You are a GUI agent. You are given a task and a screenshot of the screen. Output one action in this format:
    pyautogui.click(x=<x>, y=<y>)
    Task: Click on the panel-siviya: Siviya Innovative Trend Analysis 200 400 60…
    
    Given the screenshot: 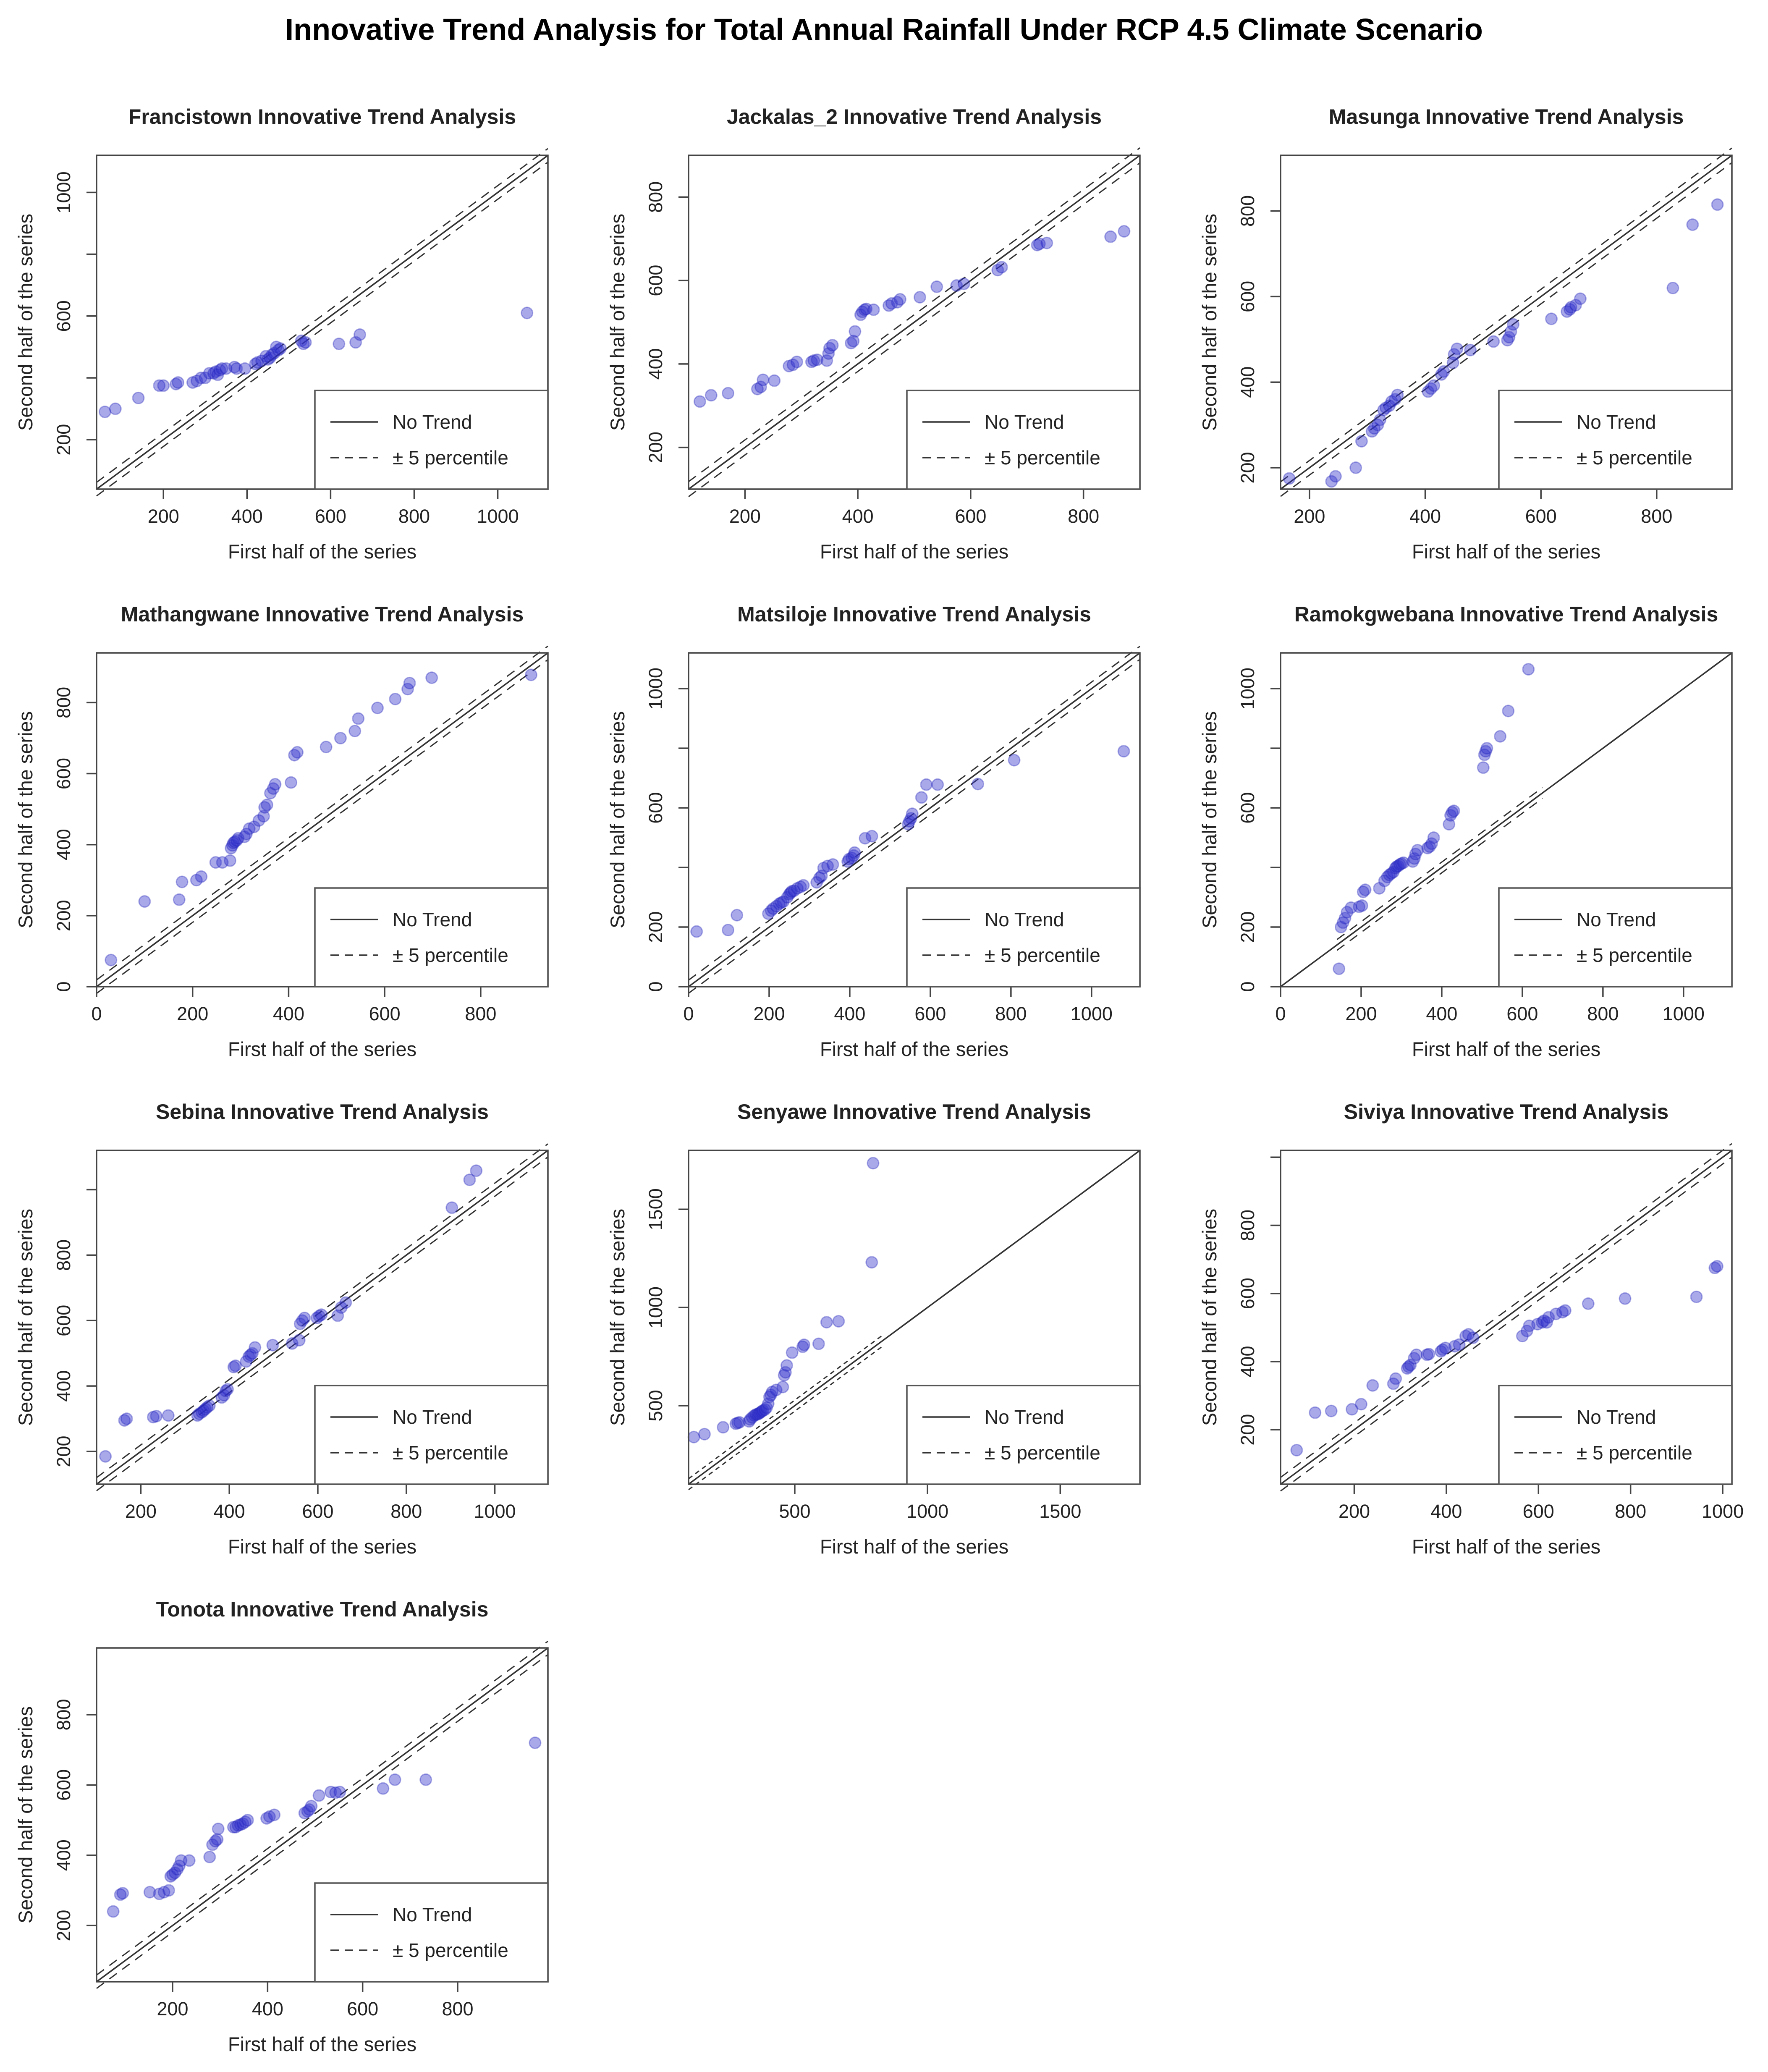 What is the action you would take?
    pyautogui.click(x=1479, y=1326)
    